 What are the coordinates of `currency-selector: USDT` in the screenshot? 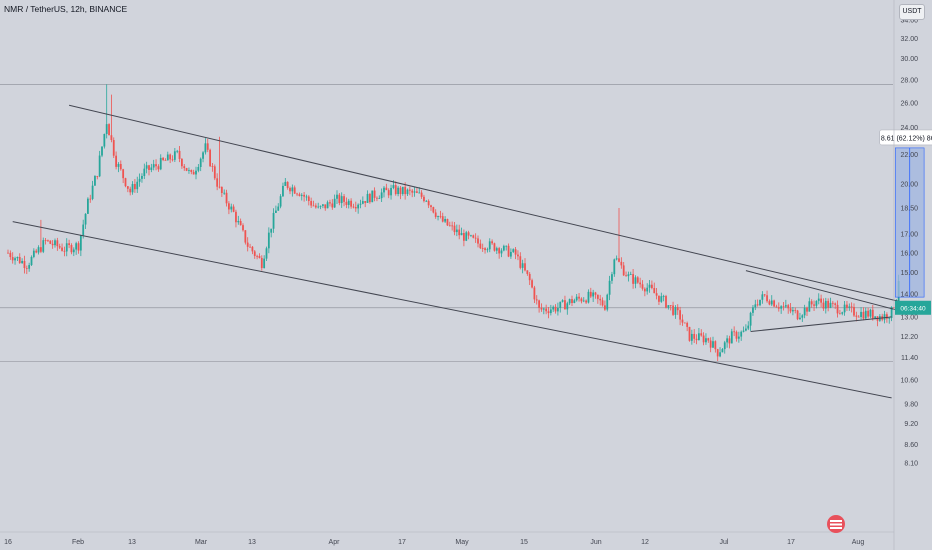 It's located at (912, 12).